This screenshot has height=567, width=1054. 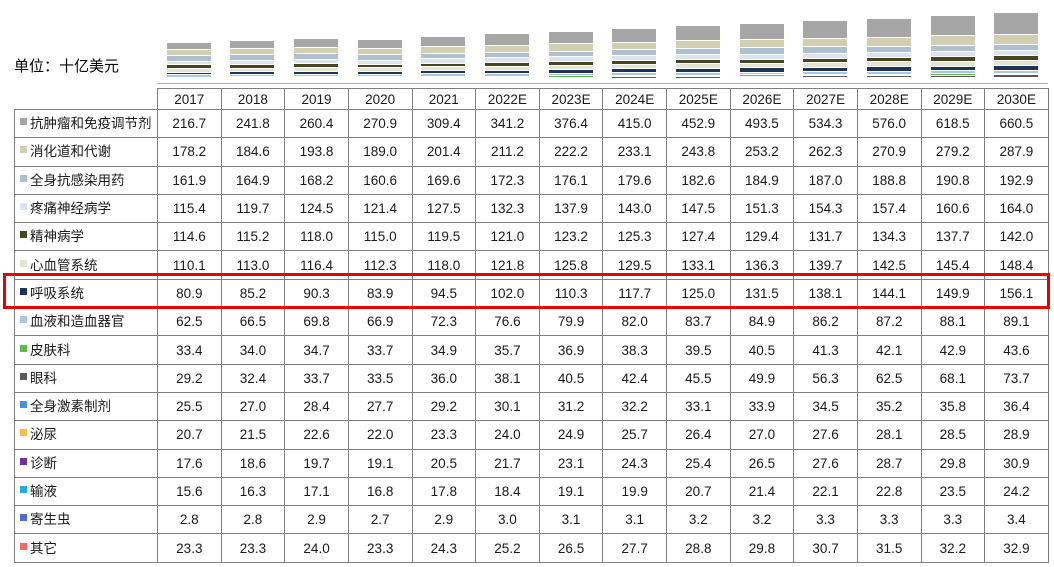 What do you see at coordinates (444, 293) in the screenshot?
I see `value-cell: 94.5` at bounding box center [444, 293].